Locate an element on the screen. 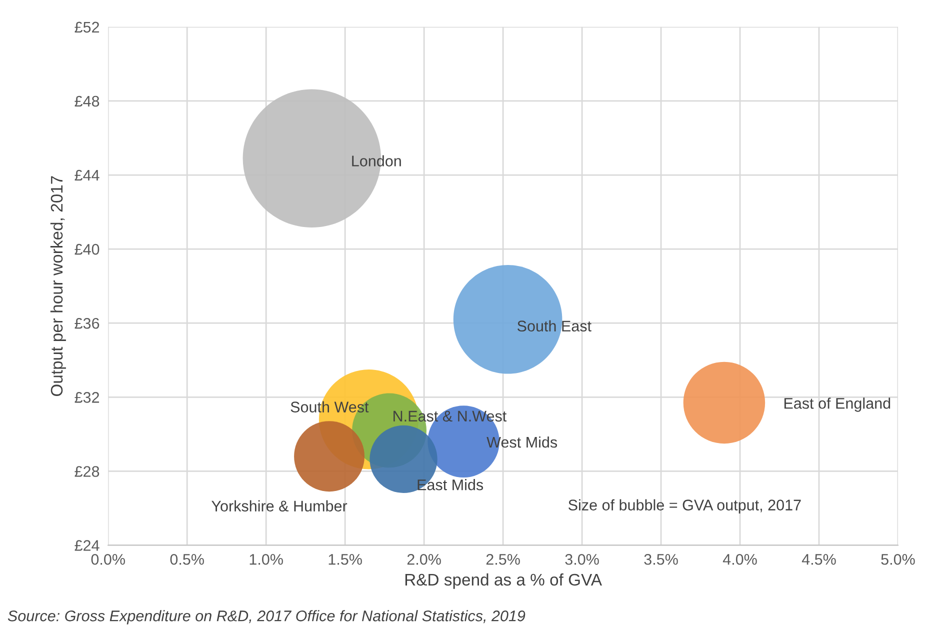 The image size is (932, 626). y-tick-label: £52 is located at coordinates (87, 27).